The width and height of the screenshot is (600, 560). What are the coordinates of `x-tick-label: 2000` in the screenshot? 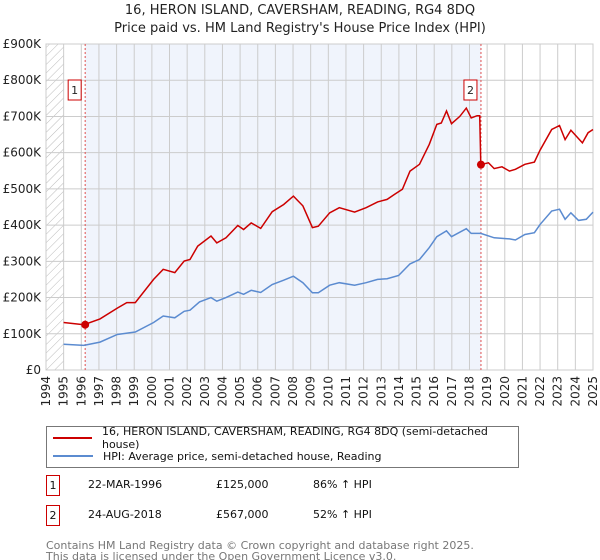 It's located at (152, 391).